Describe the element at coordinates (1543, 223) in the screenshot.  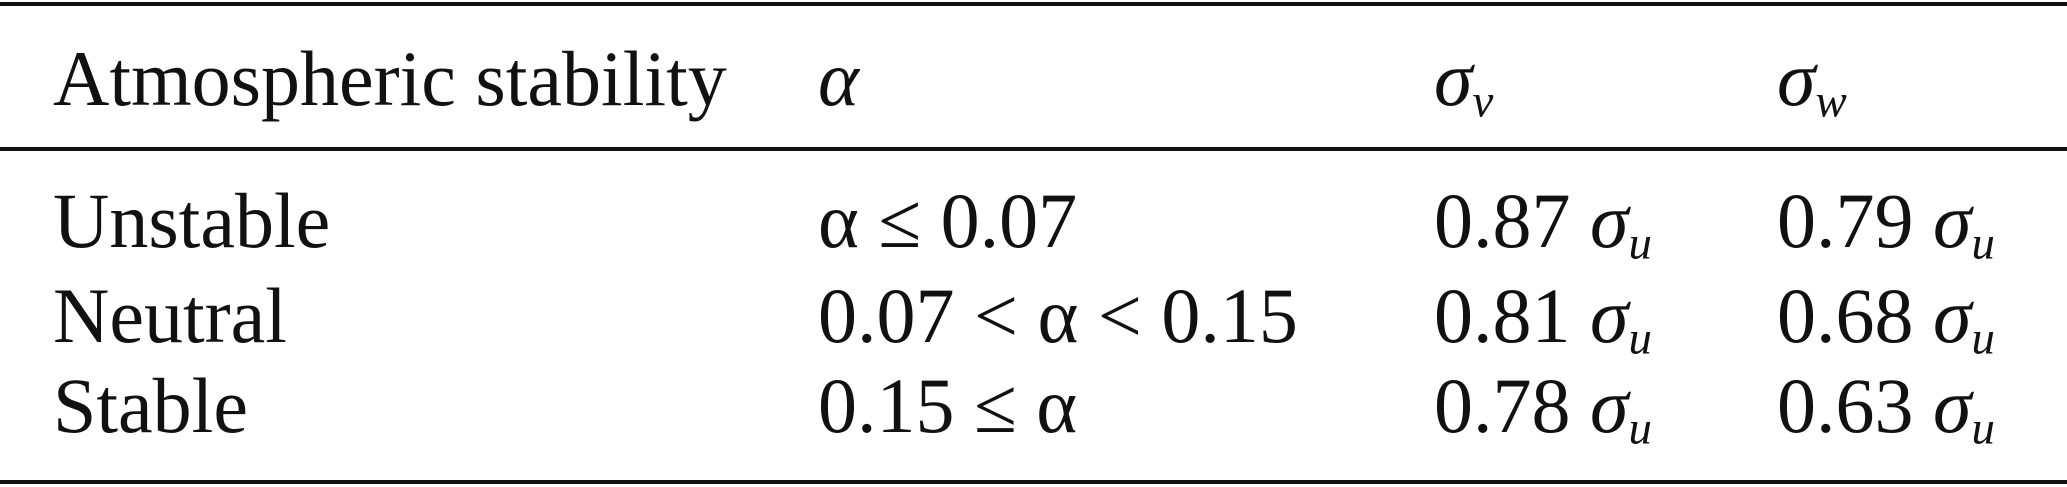
I see `sigma-v-cell: 0.87 σu` at that location.